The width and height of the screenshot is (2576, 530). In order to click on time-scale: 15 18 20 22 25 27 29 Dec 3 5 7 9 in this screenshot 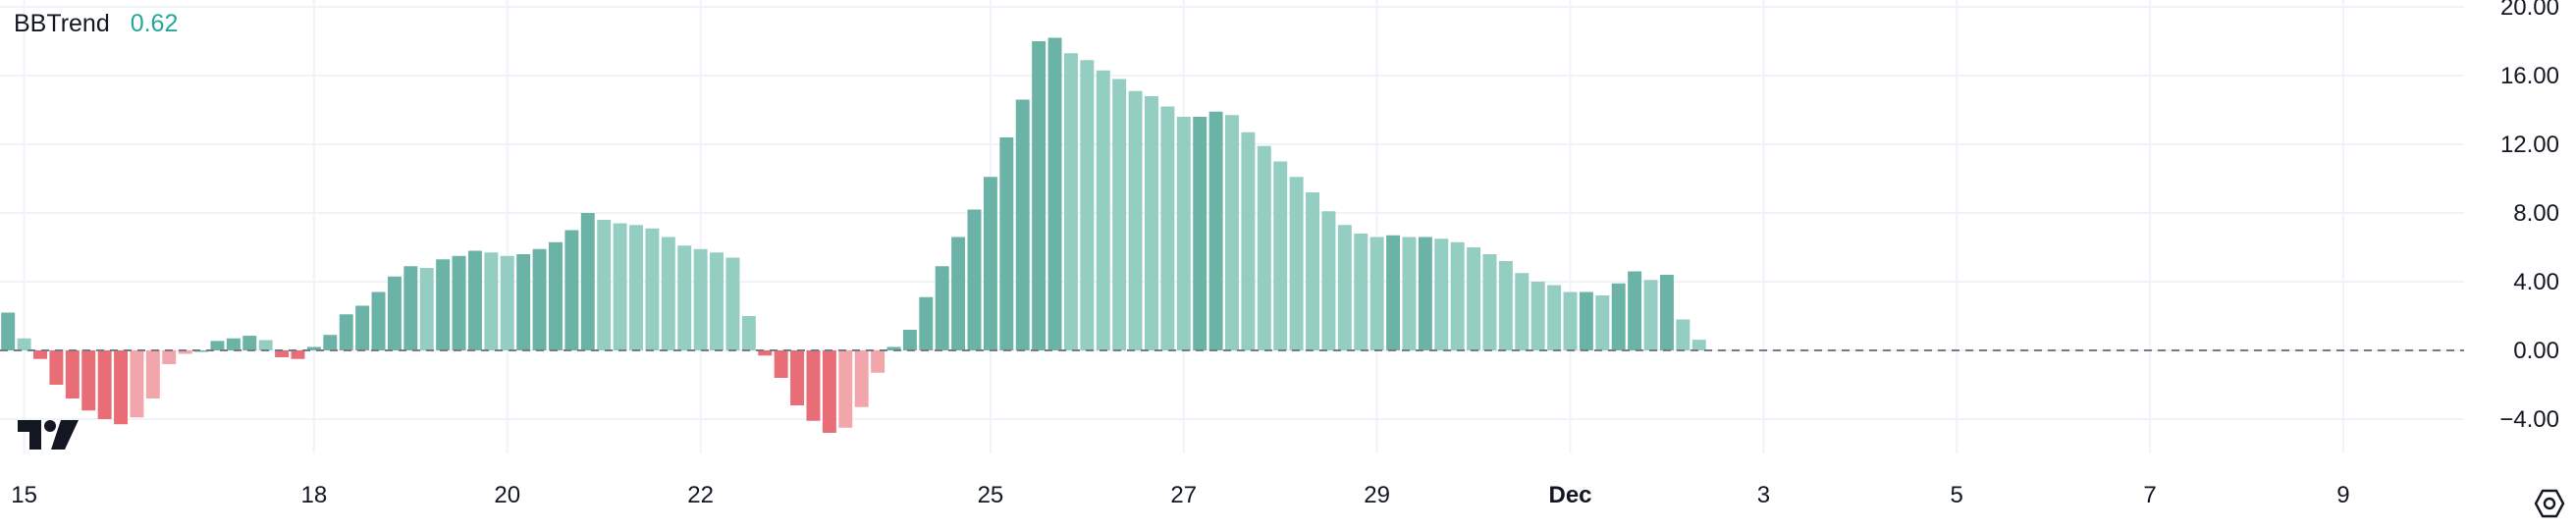, I will do `click(1180, 495)`.